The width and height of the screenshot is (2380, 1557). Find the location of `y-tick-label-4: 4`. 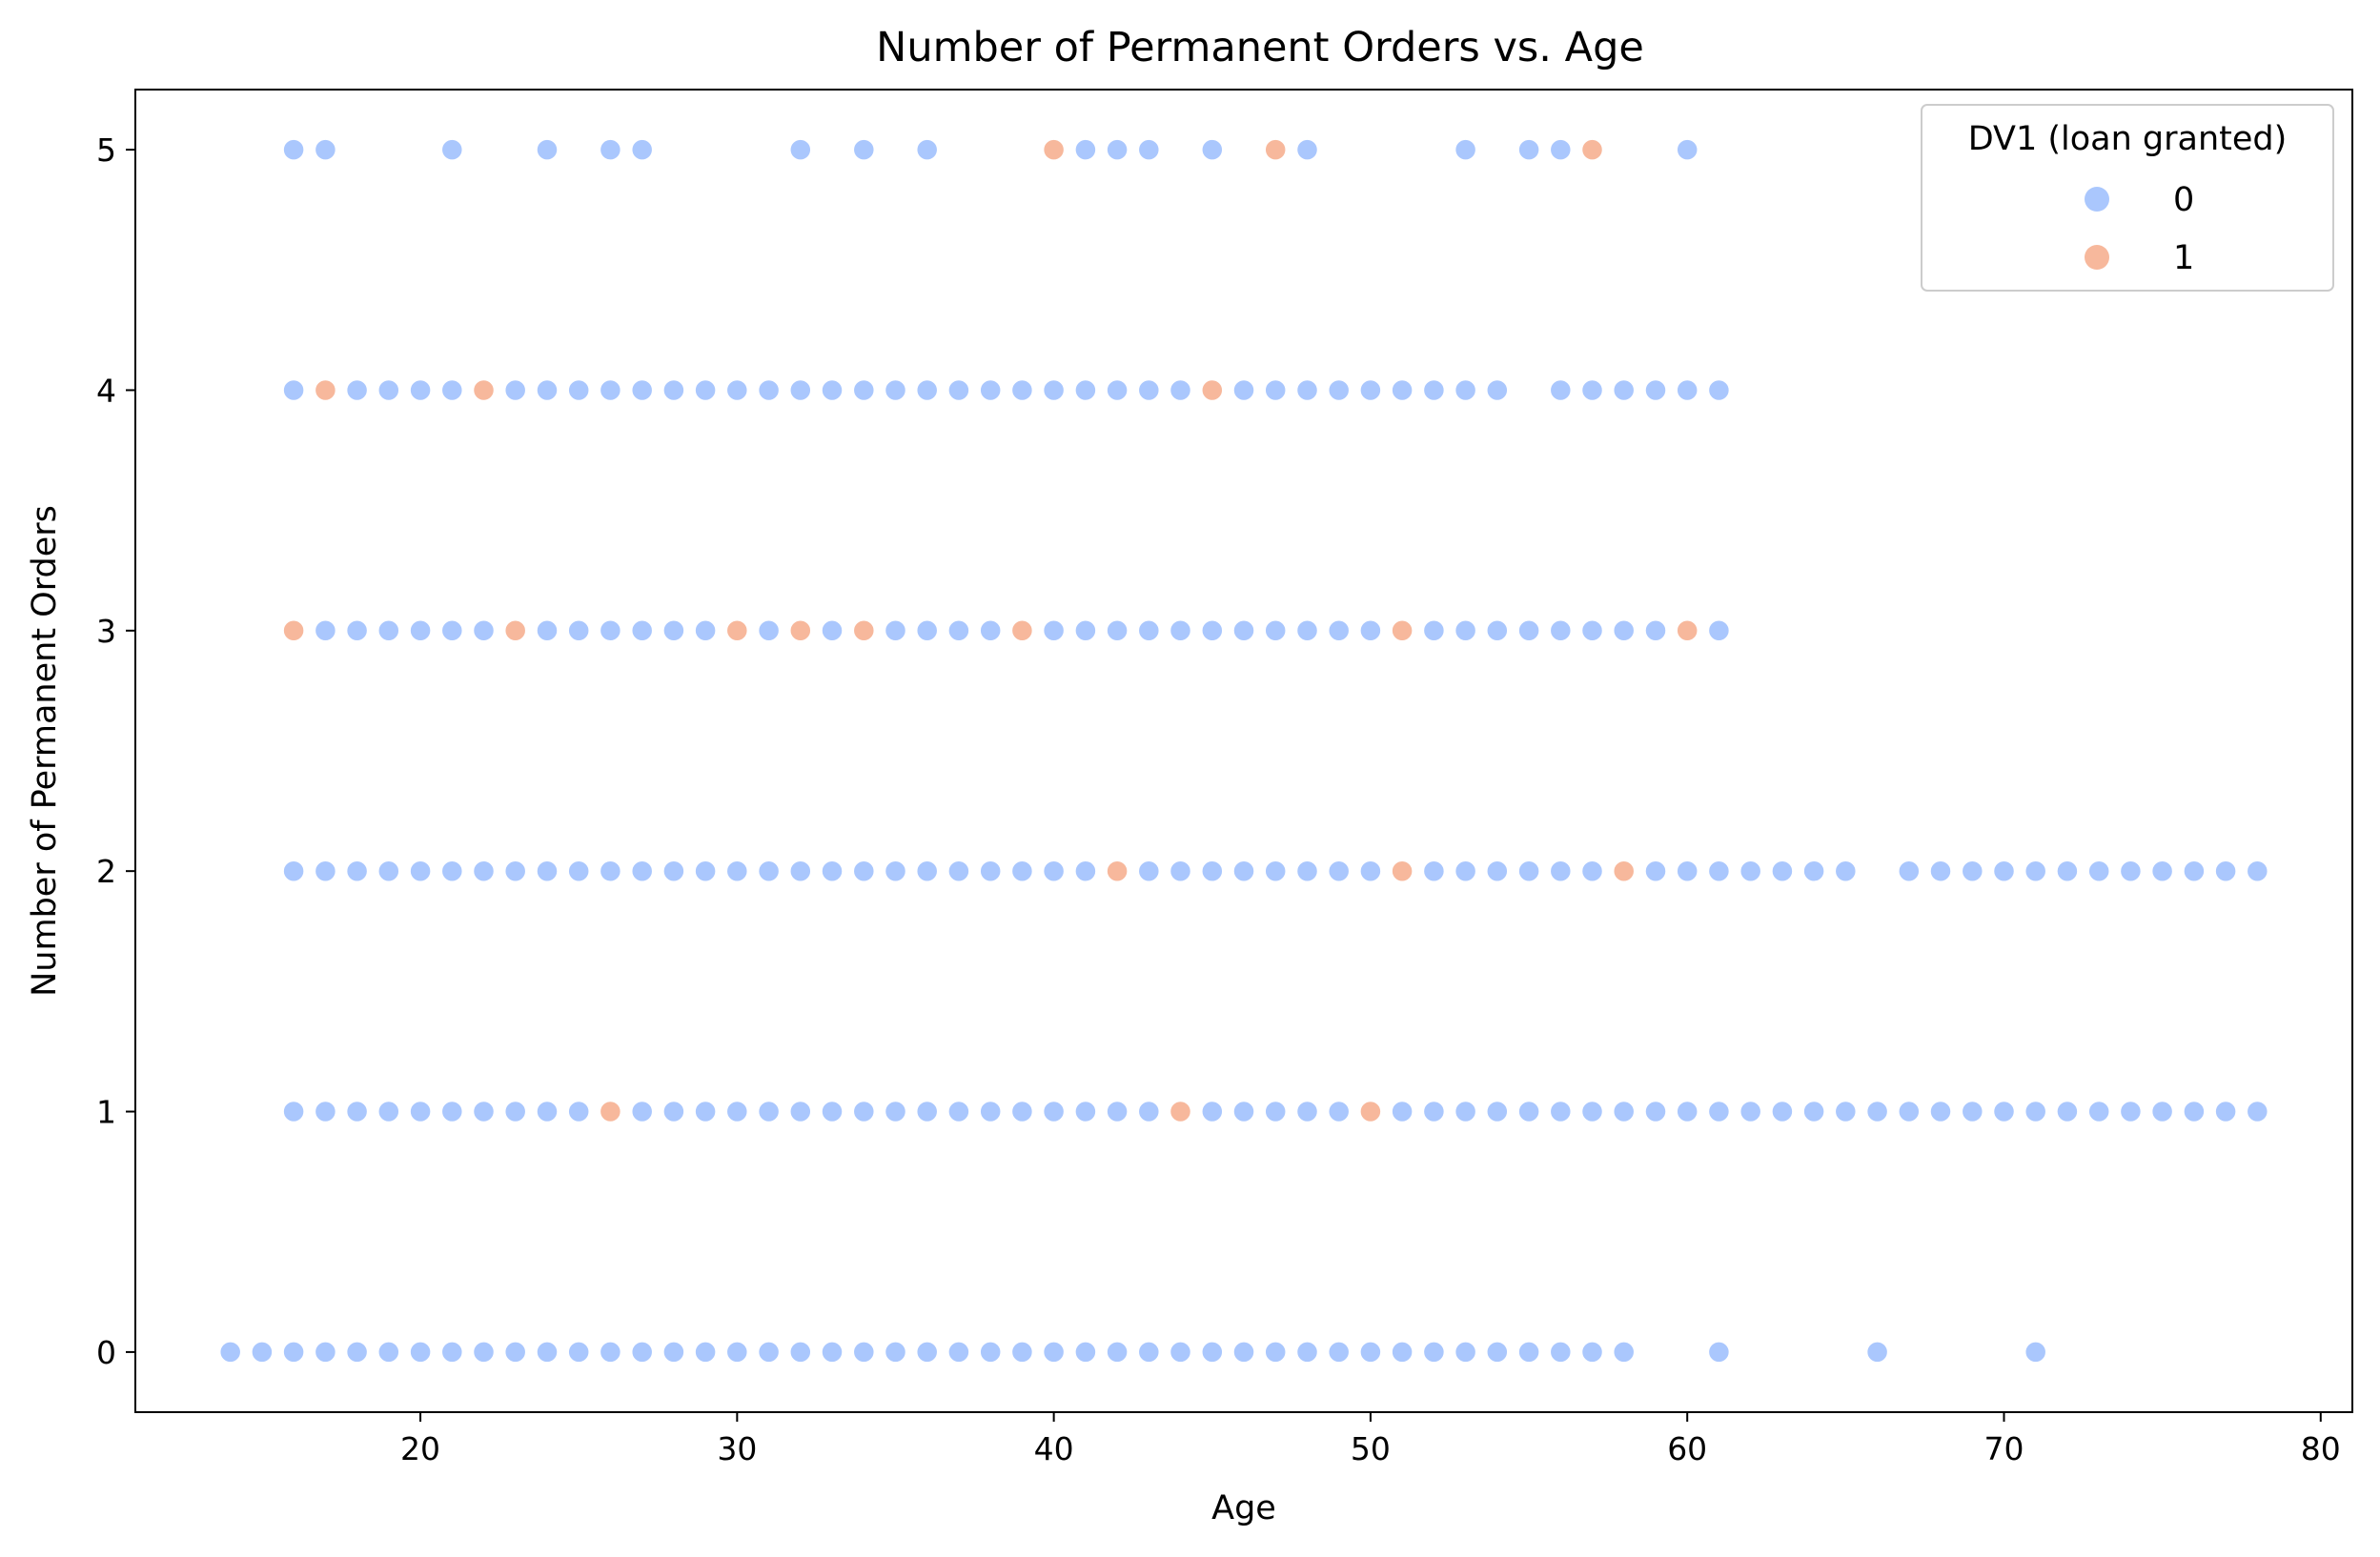

y-tick-label-4: 4 is located at coordinates (106, 390).